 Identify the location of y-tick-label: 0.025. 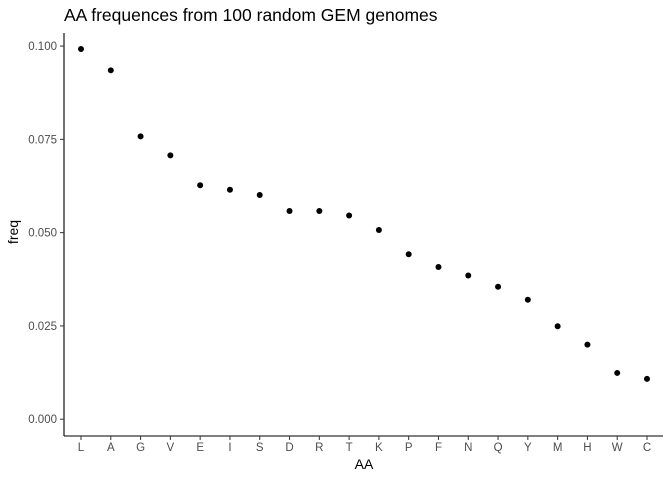
(42, 327).